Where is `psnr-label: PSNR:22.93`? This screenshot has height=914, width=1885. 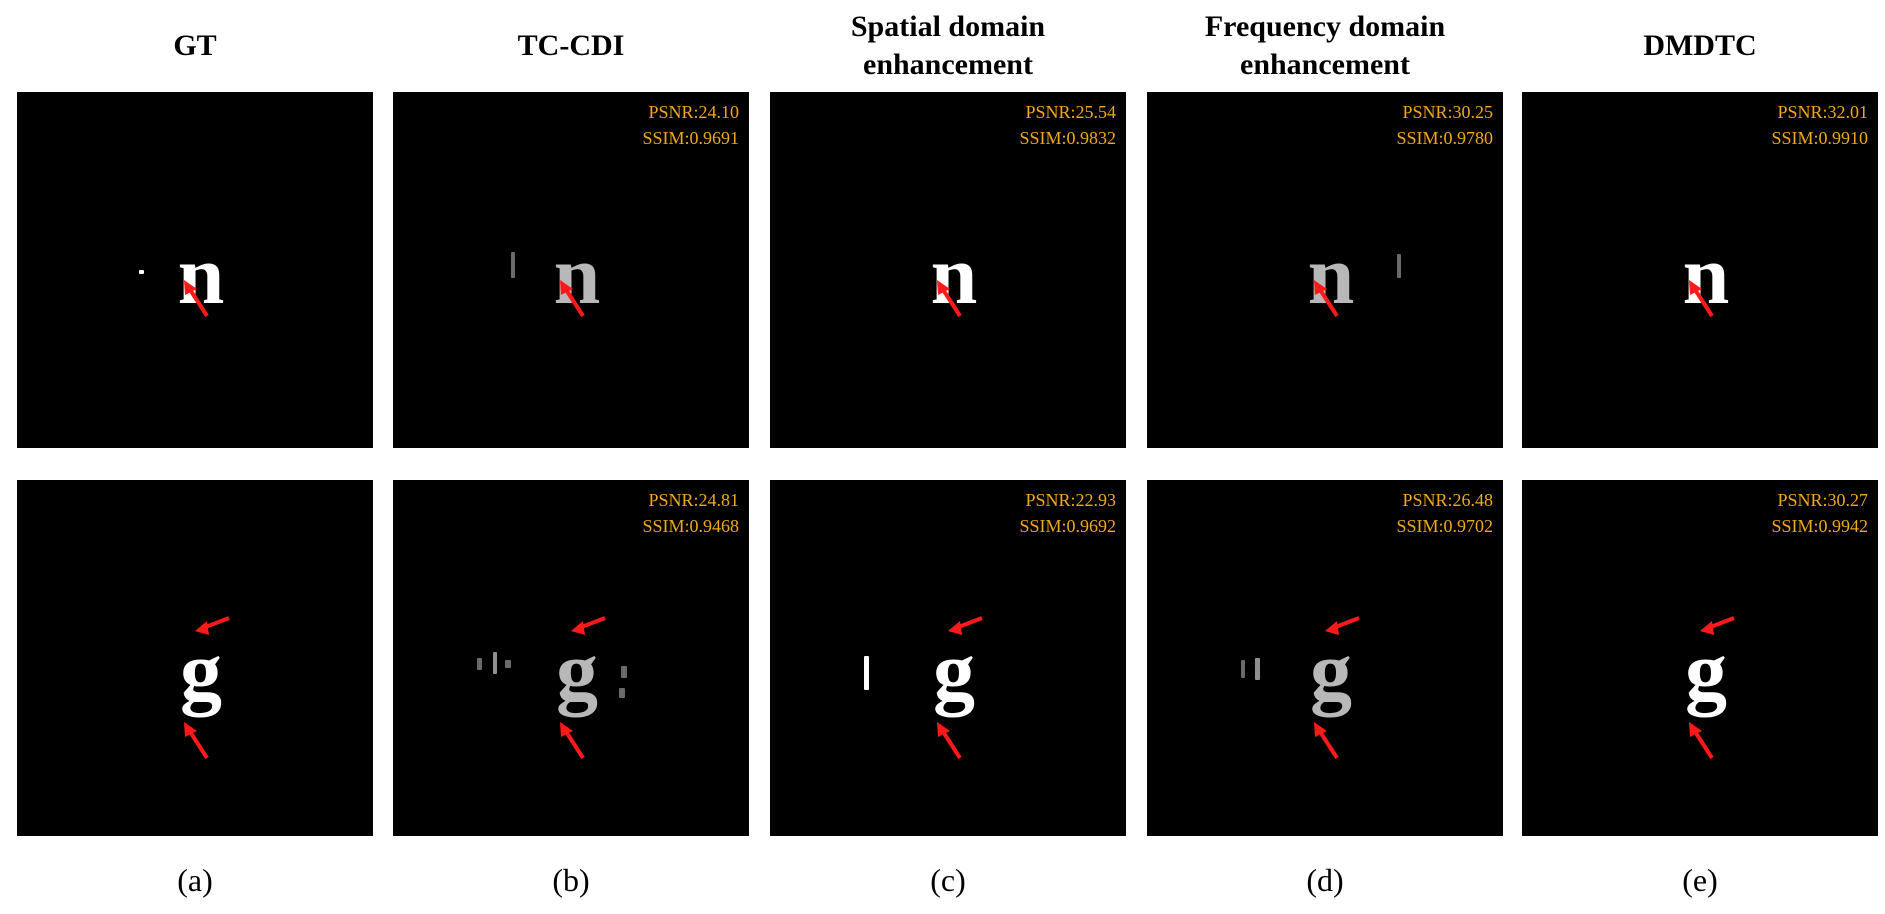 psnr-label: PSNR:22.93 is located at coordinates (1070, 500).